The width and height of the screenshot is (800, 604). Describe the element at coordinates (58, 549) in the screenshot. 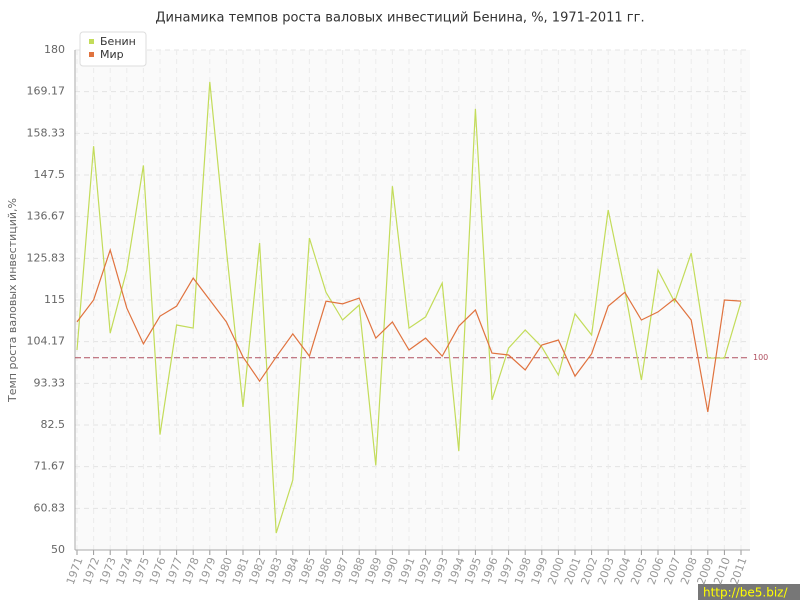

I see `y-tick-label: 50` at that location.